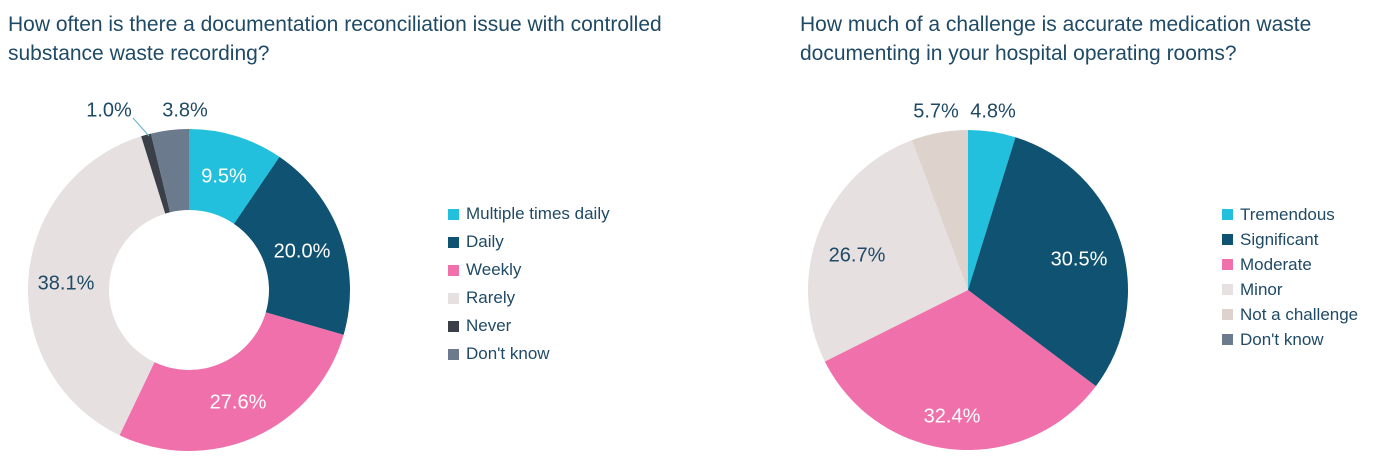  I want to click on chart-1-label-weekly: 27.6%, so click(238, 402).